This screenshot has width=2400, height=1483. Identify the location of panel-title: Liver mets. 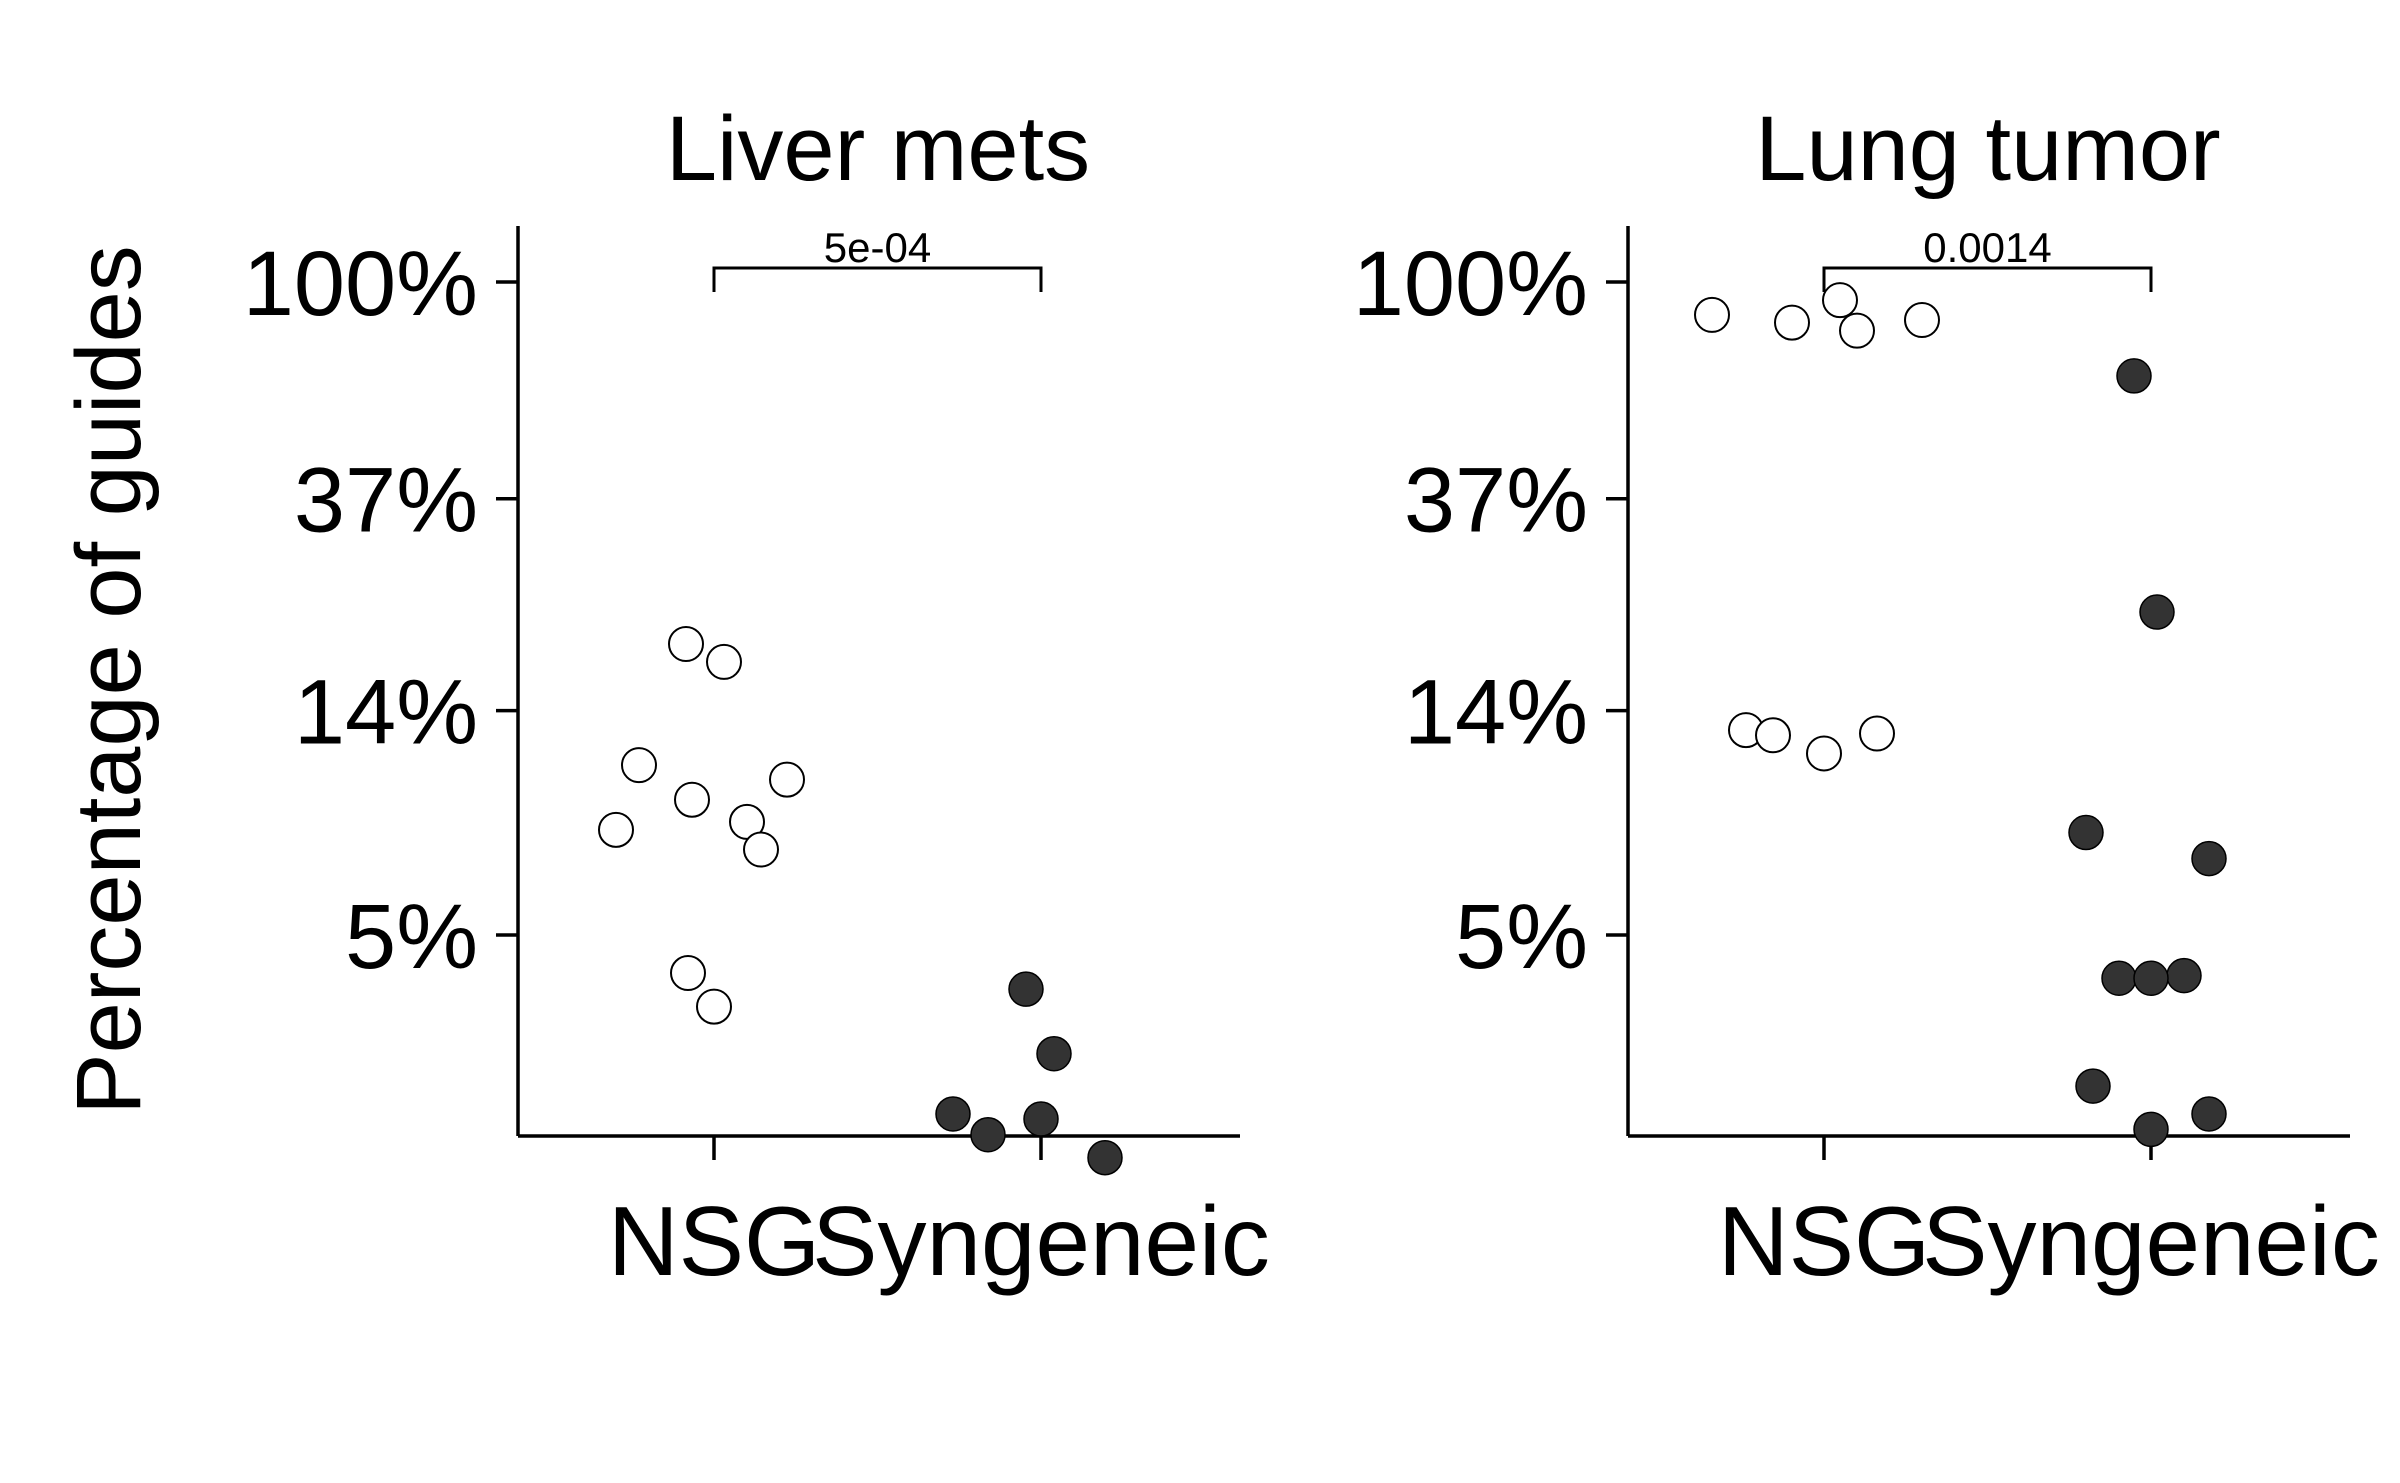
(878, 149).